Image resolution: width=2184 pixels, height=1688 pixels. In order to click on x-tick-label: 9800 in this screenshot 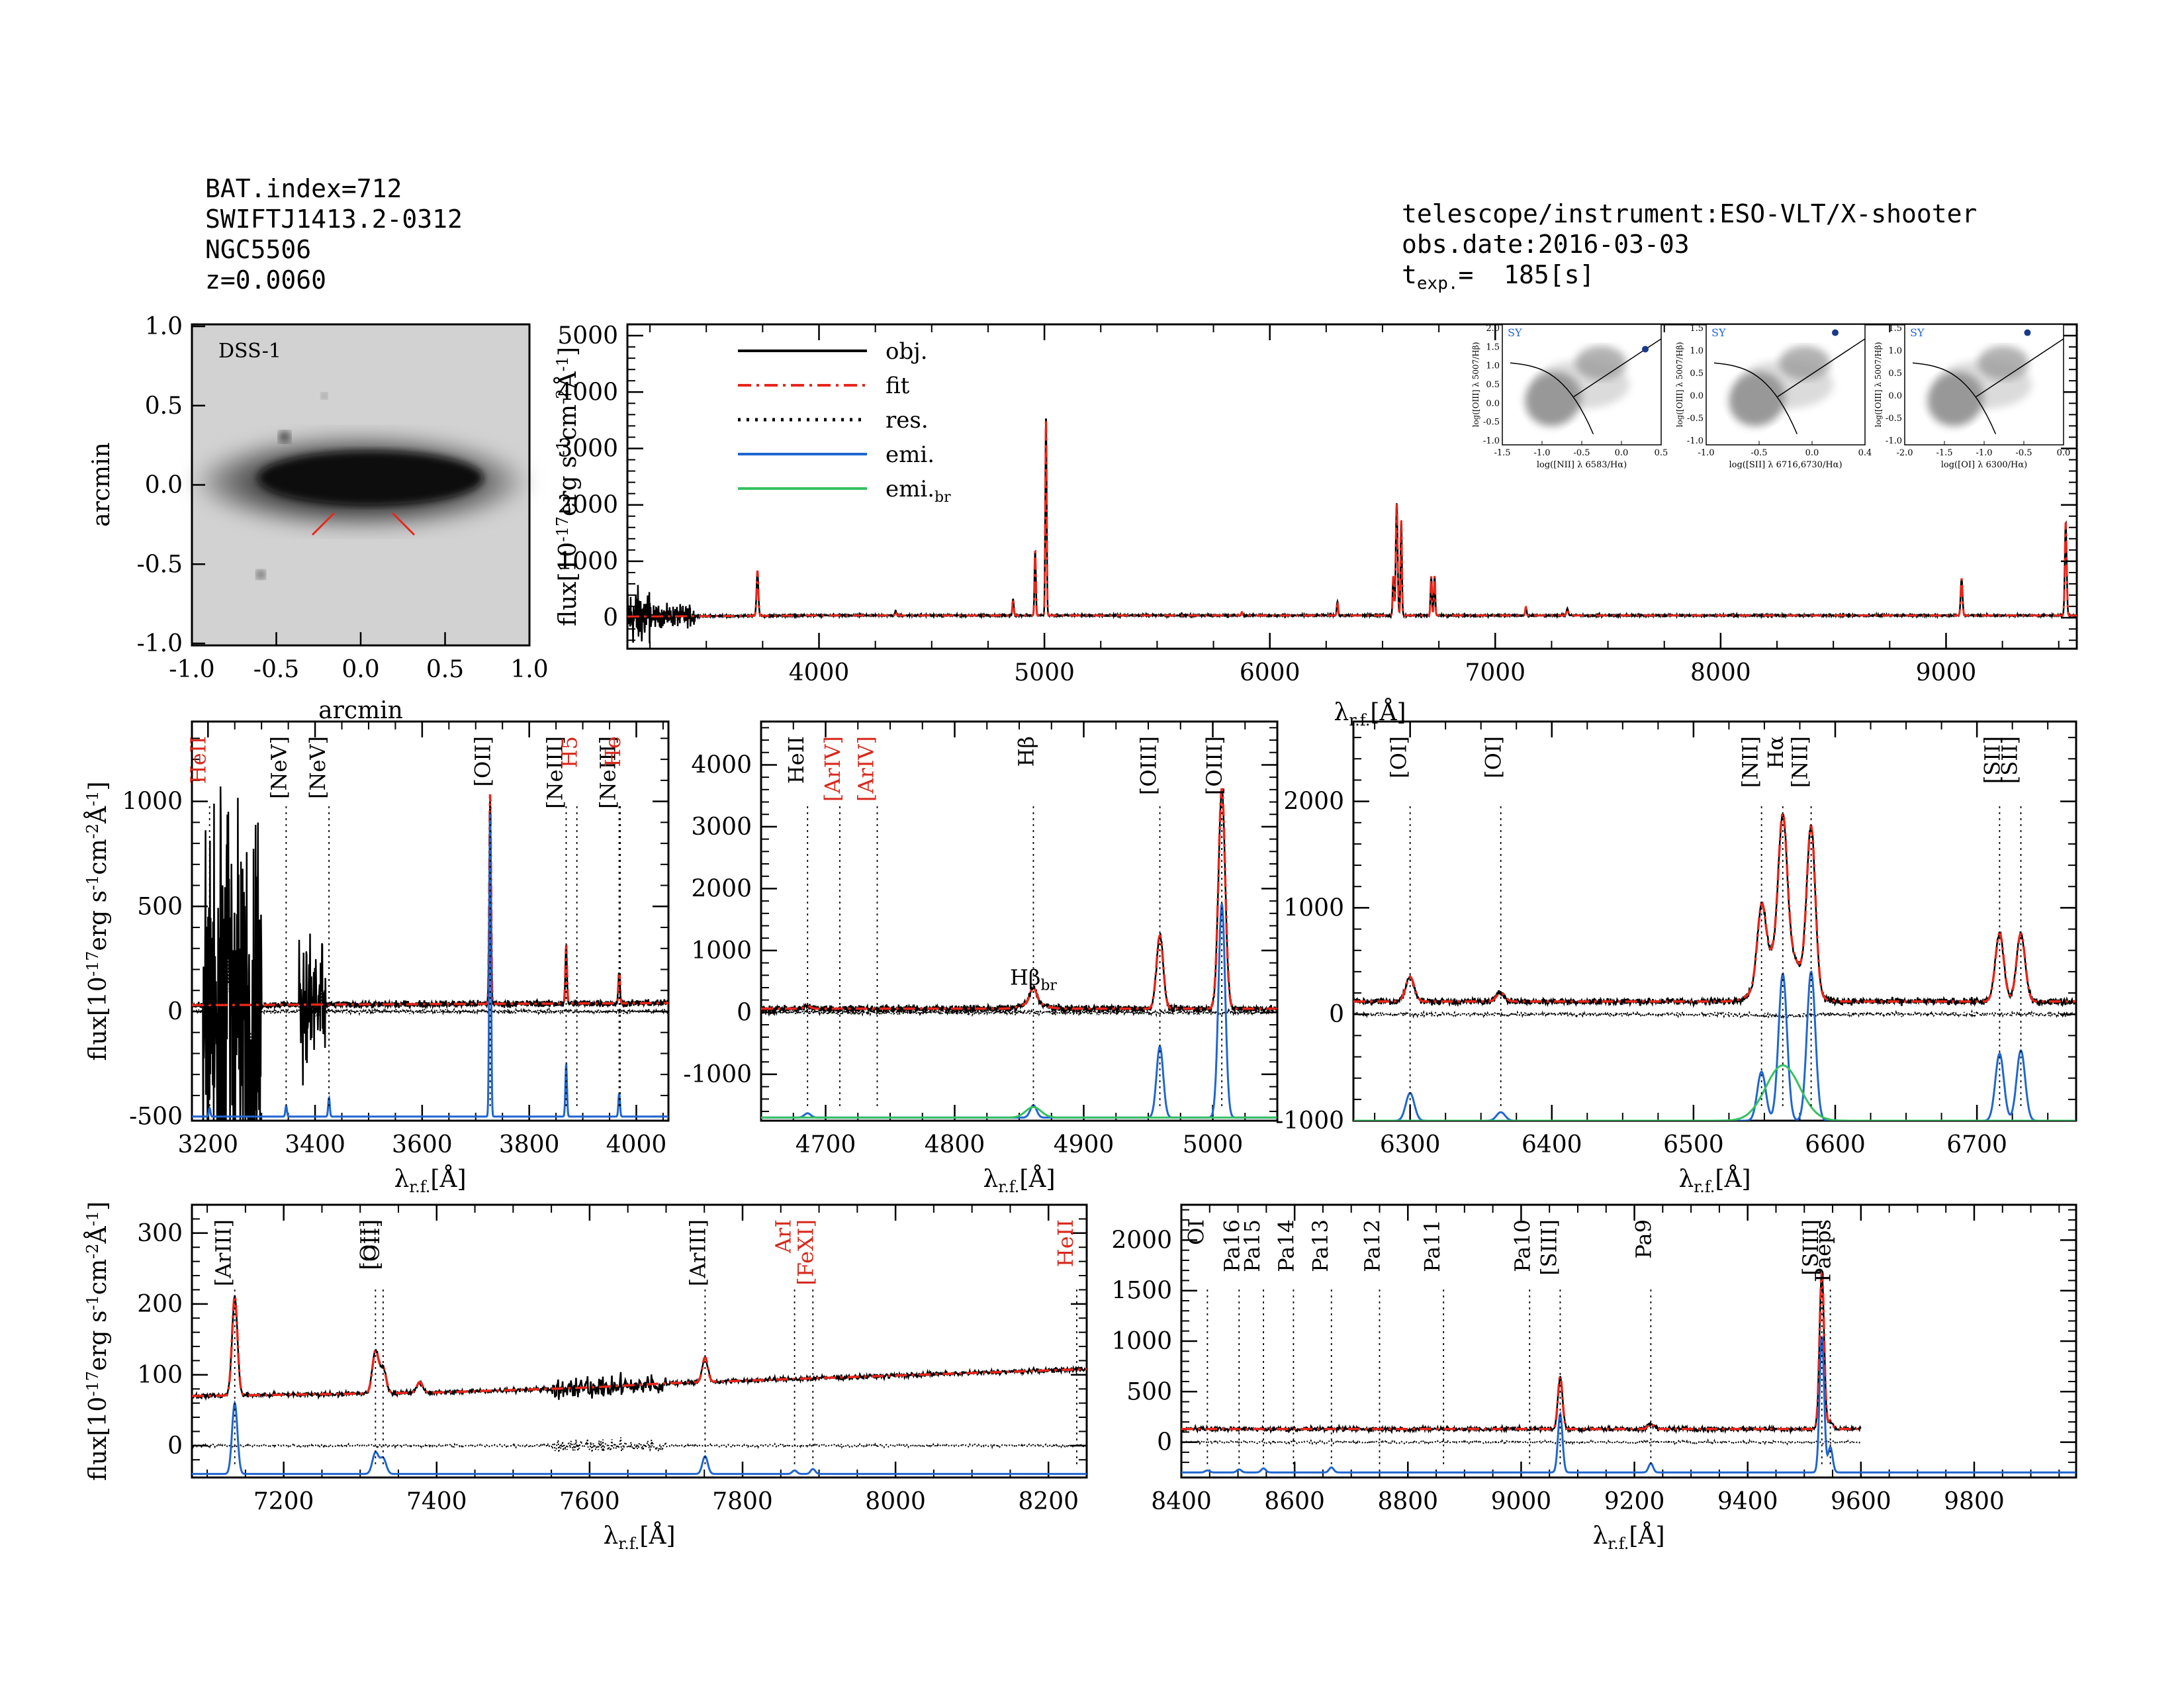, I will do `click(1974, 1501)`.